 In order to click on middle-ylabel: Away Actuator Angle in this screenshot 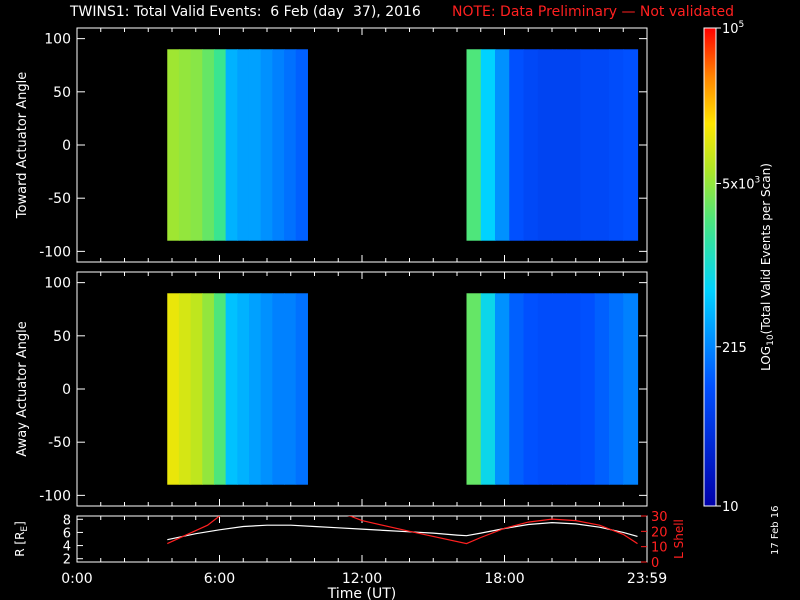, I will do `click(22, 388)`.